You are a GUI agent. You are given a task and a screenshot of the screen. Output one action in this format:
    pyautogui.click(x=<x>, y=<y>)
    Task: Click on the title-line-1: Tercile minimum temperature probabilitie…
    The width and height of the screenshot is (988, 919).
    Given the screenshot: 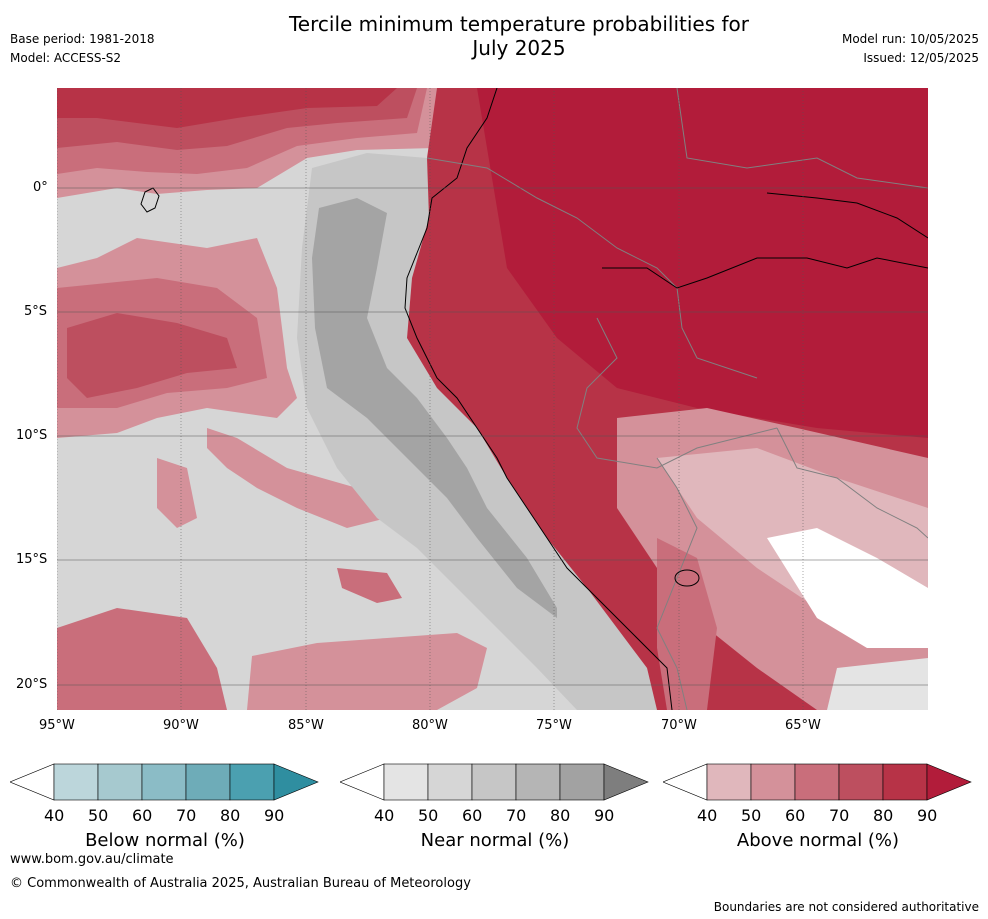 What is the action you would take?
    pyautogui.click(x=519, y=24)
    